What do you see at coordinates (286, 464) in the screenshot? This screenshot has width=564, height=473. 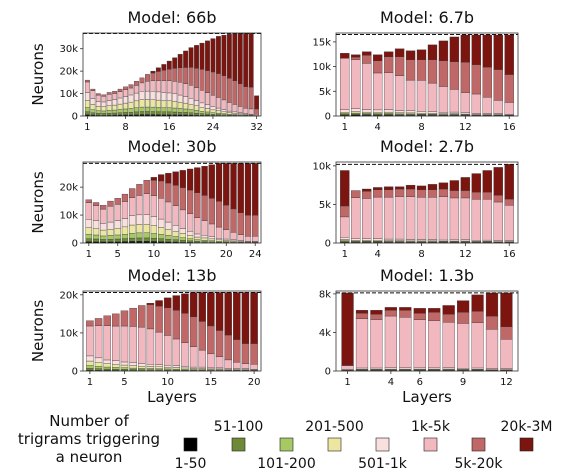 I see `legend-label: 101-200` at bounding box center [286, 464].